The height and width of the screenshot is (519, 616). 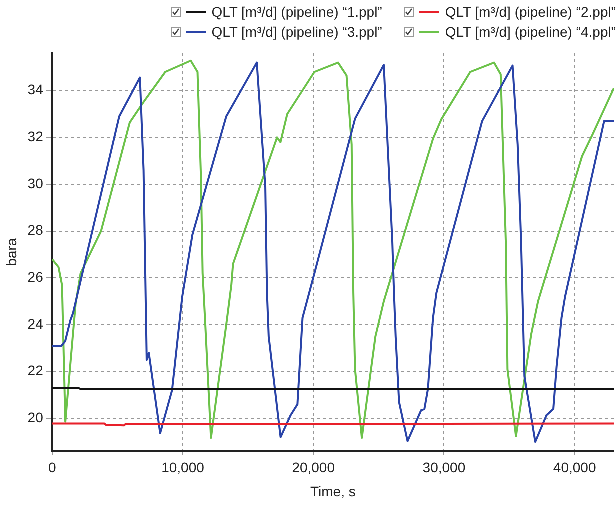 I want to click on y-axis-title: bara, so click(x=11, y=252).